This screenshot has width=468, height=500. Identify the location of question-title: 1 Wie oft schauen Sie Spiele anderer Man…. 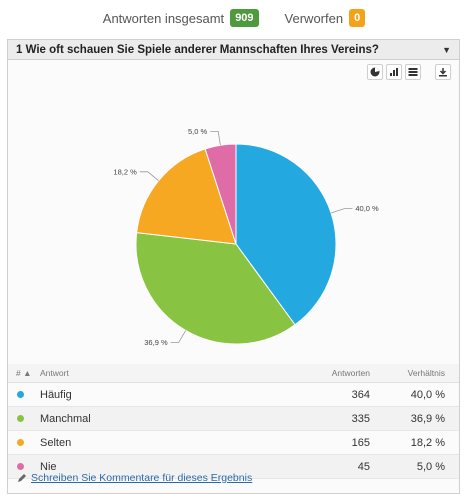
(197, 49).